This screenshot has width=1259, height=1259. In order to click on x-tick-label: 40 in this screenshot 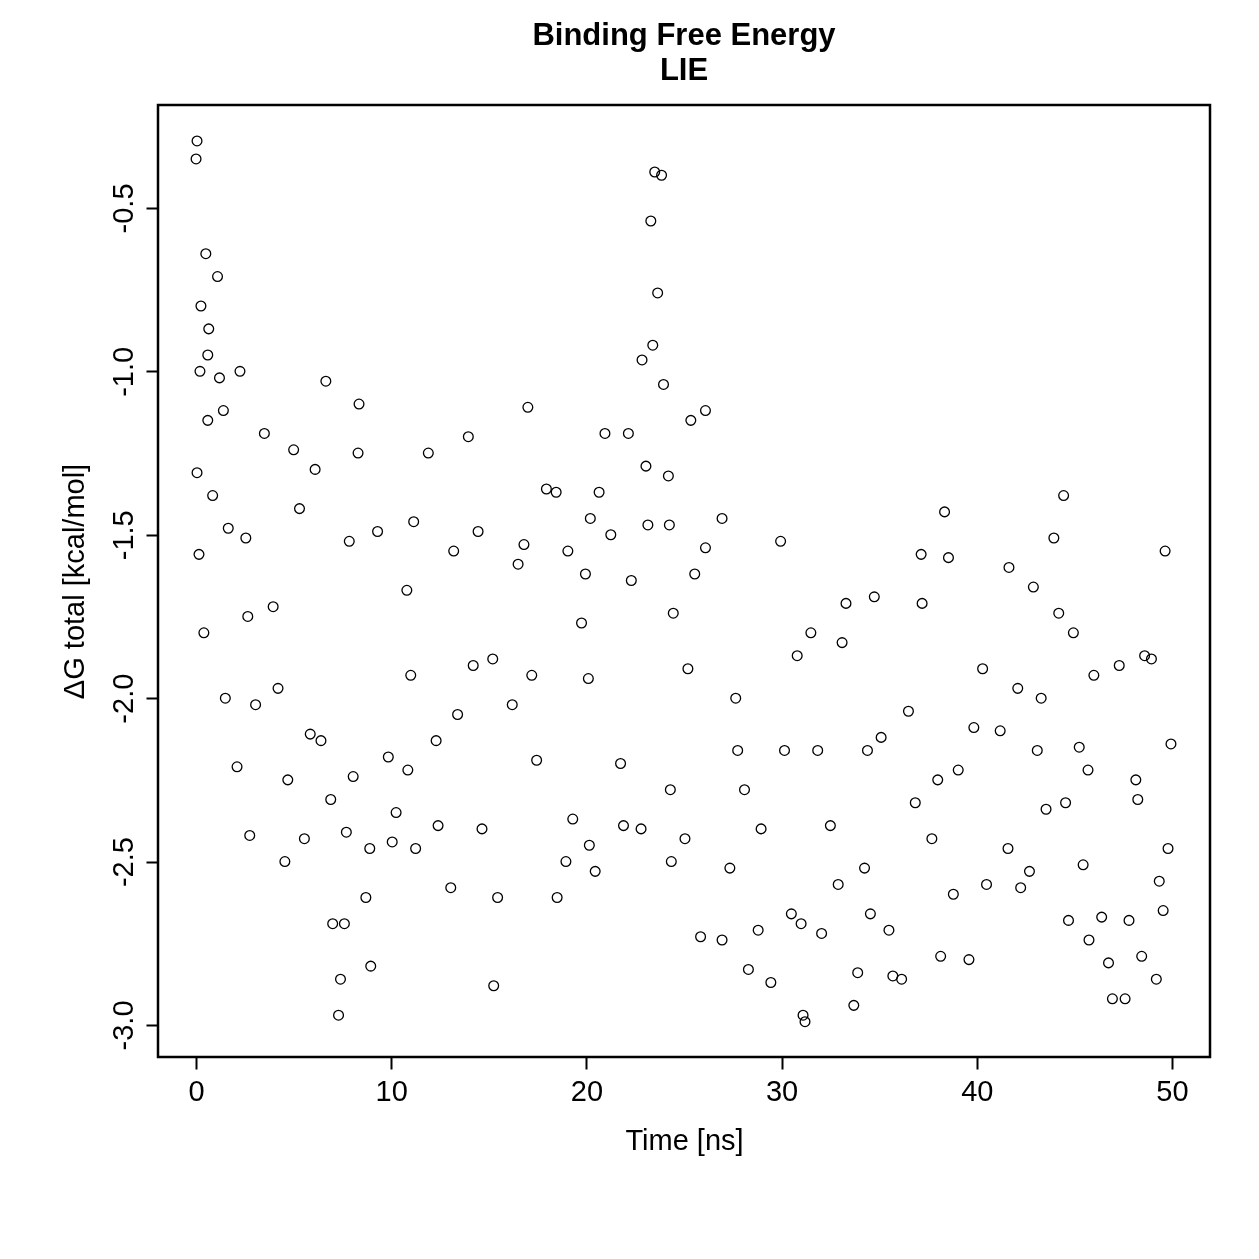, I will do `click(977, 1090)`.